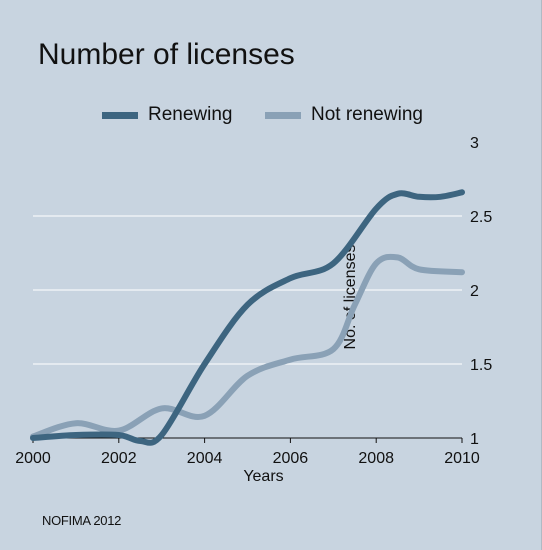  What do you see at coordinates (119, 458) in the screenshot?
I see `x-tick-label-1: 2002` at bounding box center [119, 458].